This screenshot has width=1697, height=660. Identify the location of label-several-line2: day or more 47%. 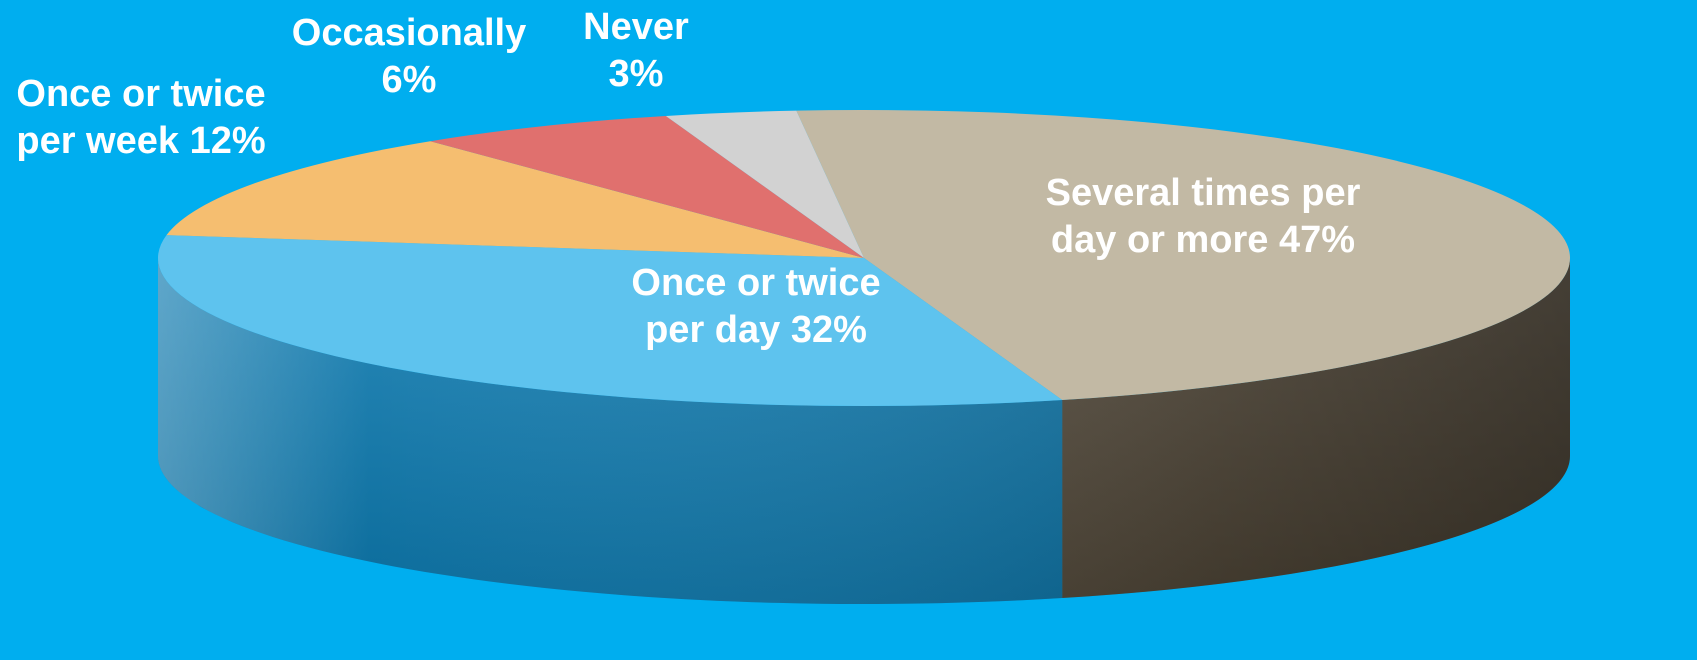
(1203, 240).